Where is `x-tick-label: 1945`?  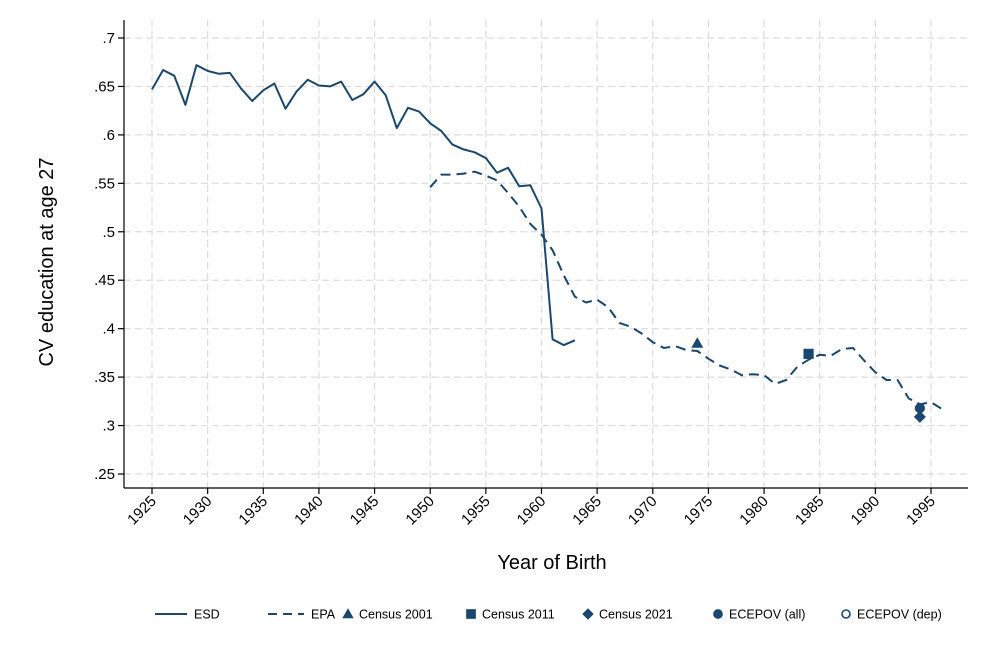
x-tick-label: 1945 is located at coordinates (365, 511).